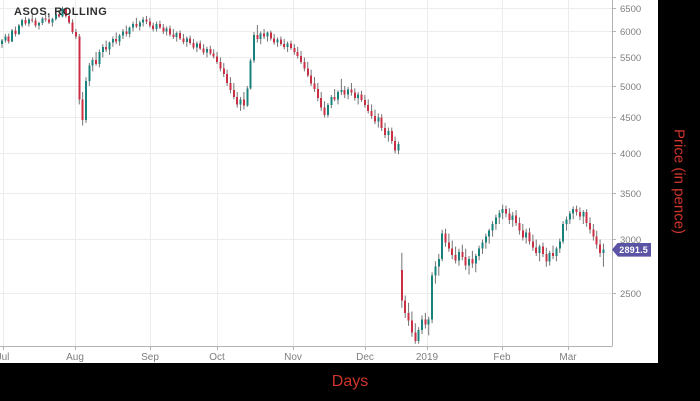 This screenshot has height=401, width=700. What do you see at coordinates (502, 357) in the screenshot?
I see `time-tick-label: Feb` at bounding box center [502, 357].